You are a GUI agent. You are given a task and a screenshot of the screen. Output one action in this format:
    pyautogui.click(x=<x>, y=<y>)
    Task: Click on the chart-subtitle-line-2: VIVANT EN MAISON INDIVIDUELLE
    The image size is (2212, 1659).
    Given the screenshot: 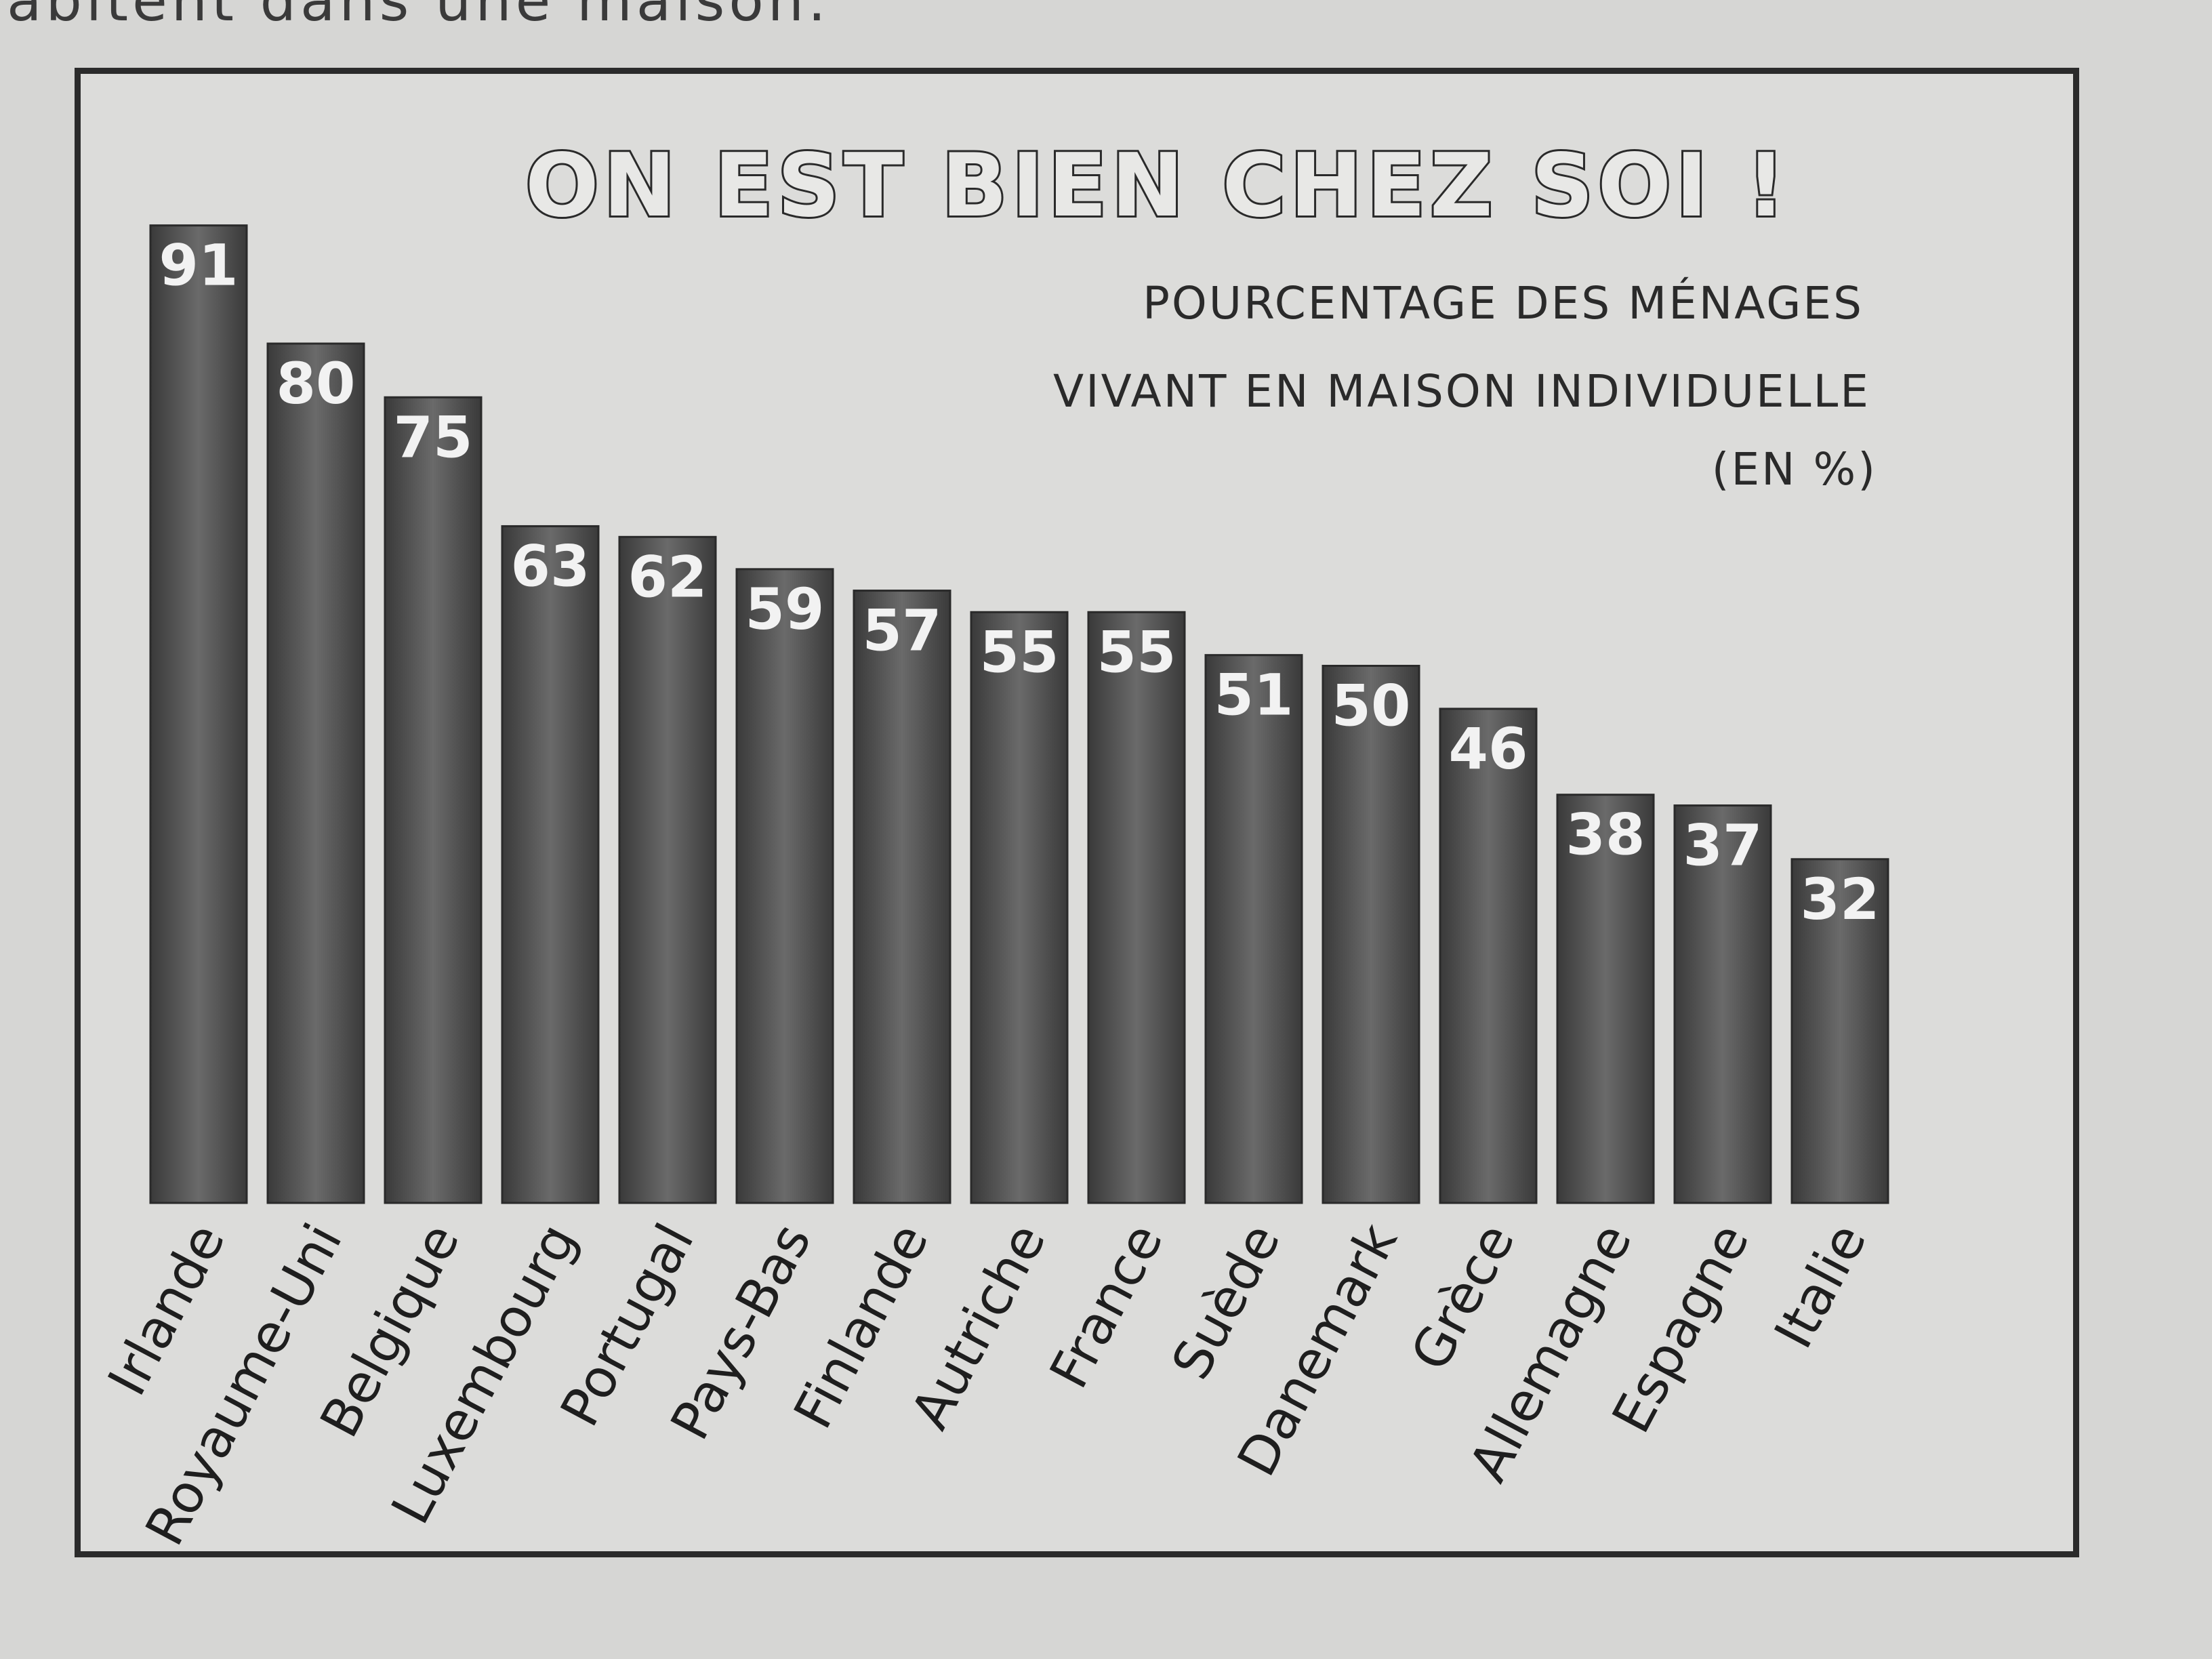 What is the action you would take?
    pyautogui.click(x=1461, y=391)
    